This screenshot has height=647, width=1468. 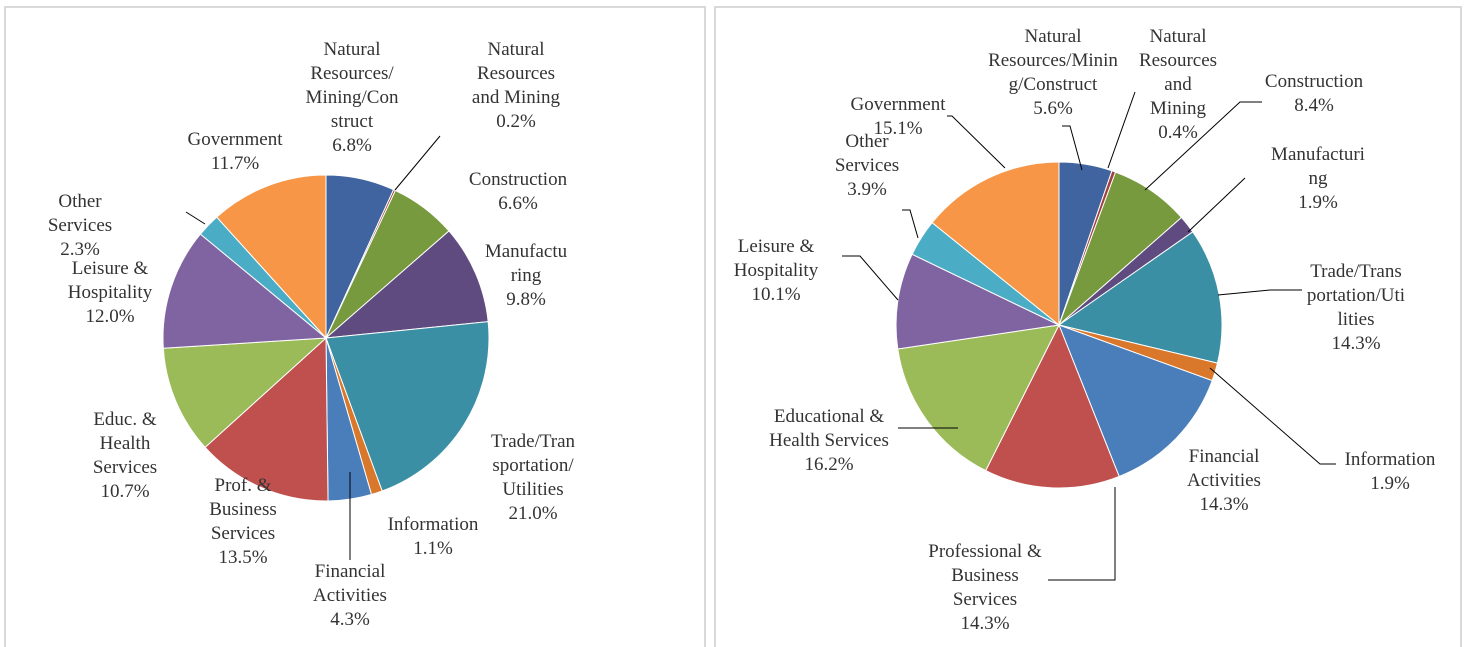 What do you see at coordinates (898, 128) in the screenshot?
I see `value-label: 15.1%` at bounding box center [898, 128].